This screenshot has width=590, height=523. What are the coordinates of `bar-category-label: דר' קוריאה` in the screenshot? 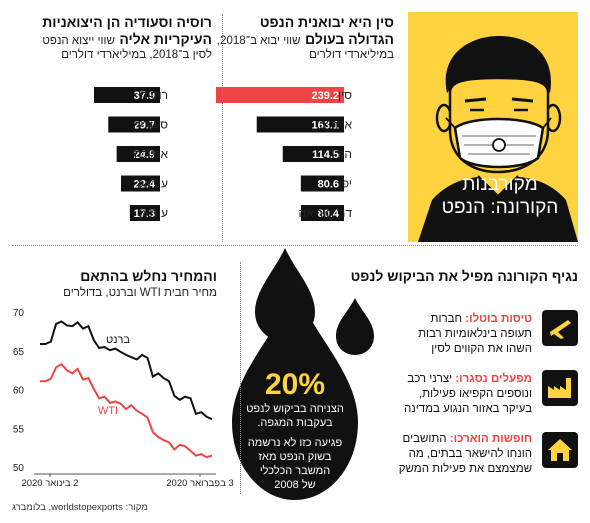 It's located at (325, 213).